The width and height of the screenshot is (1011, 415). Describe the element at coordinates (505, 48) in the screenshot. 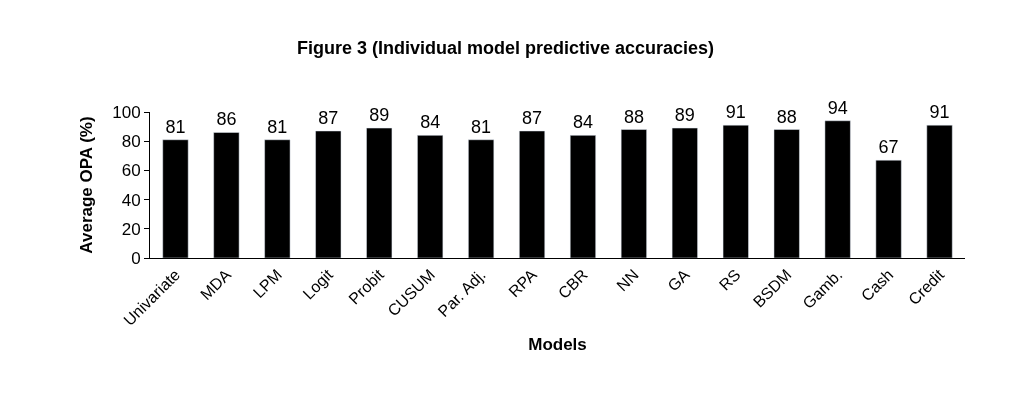

I see `chart-title: Figure 3 (Individual model predictive accuracies)` at that location.